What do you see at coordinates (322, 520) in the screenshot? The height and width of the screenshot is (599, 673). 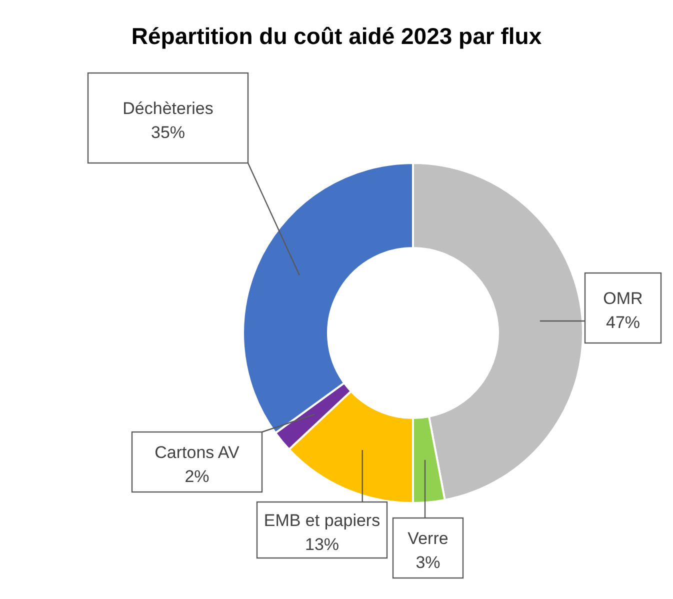 I see `slice-label: EMB et papiers` at bounding box center [322, 520].